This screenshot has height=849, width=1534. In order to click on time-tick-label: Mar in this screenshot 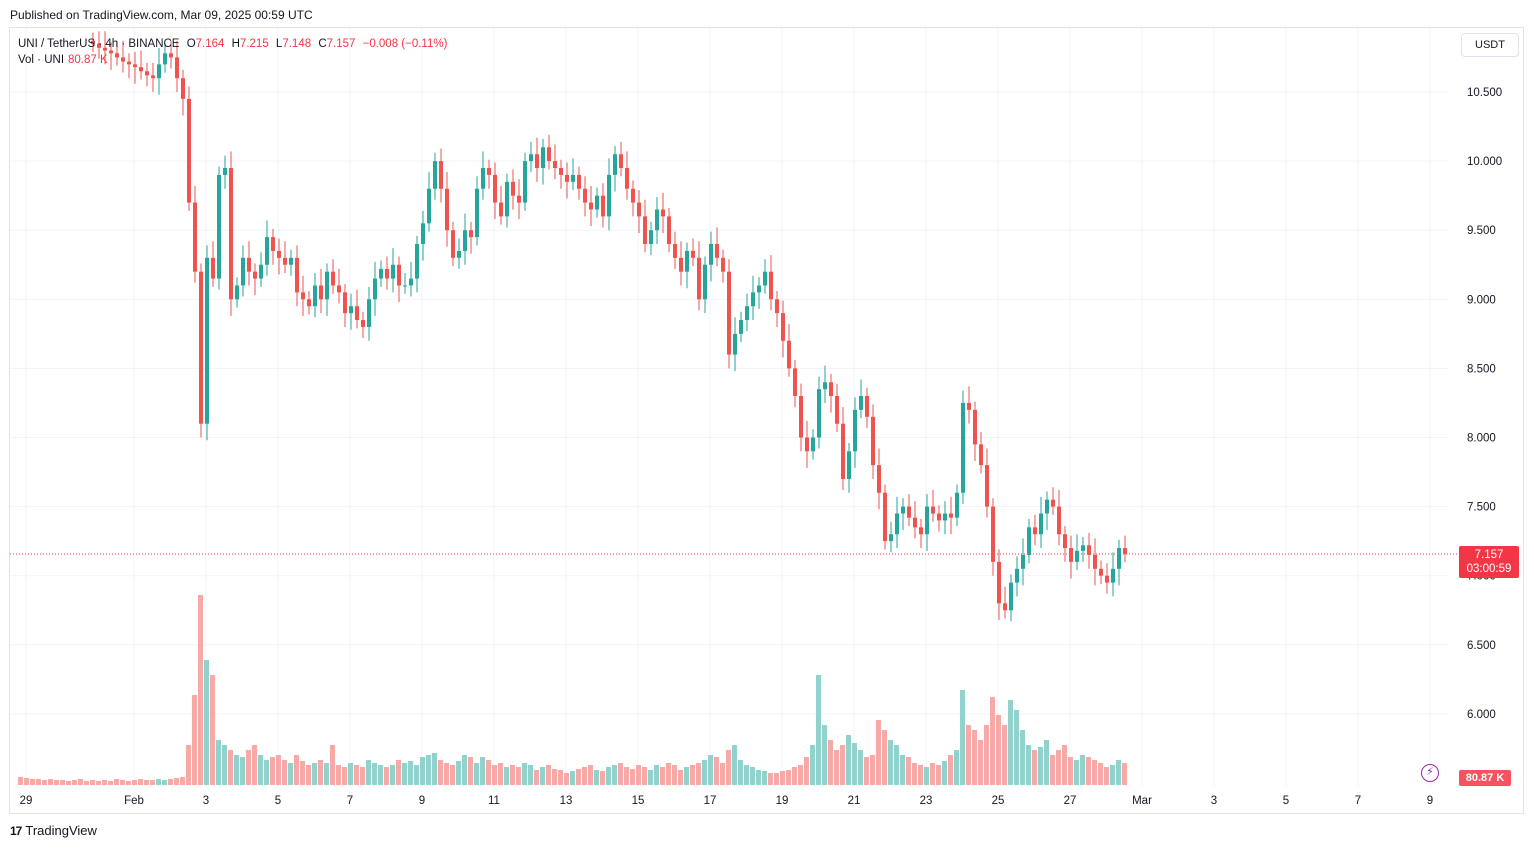, I will do `click(1142, 801)`.